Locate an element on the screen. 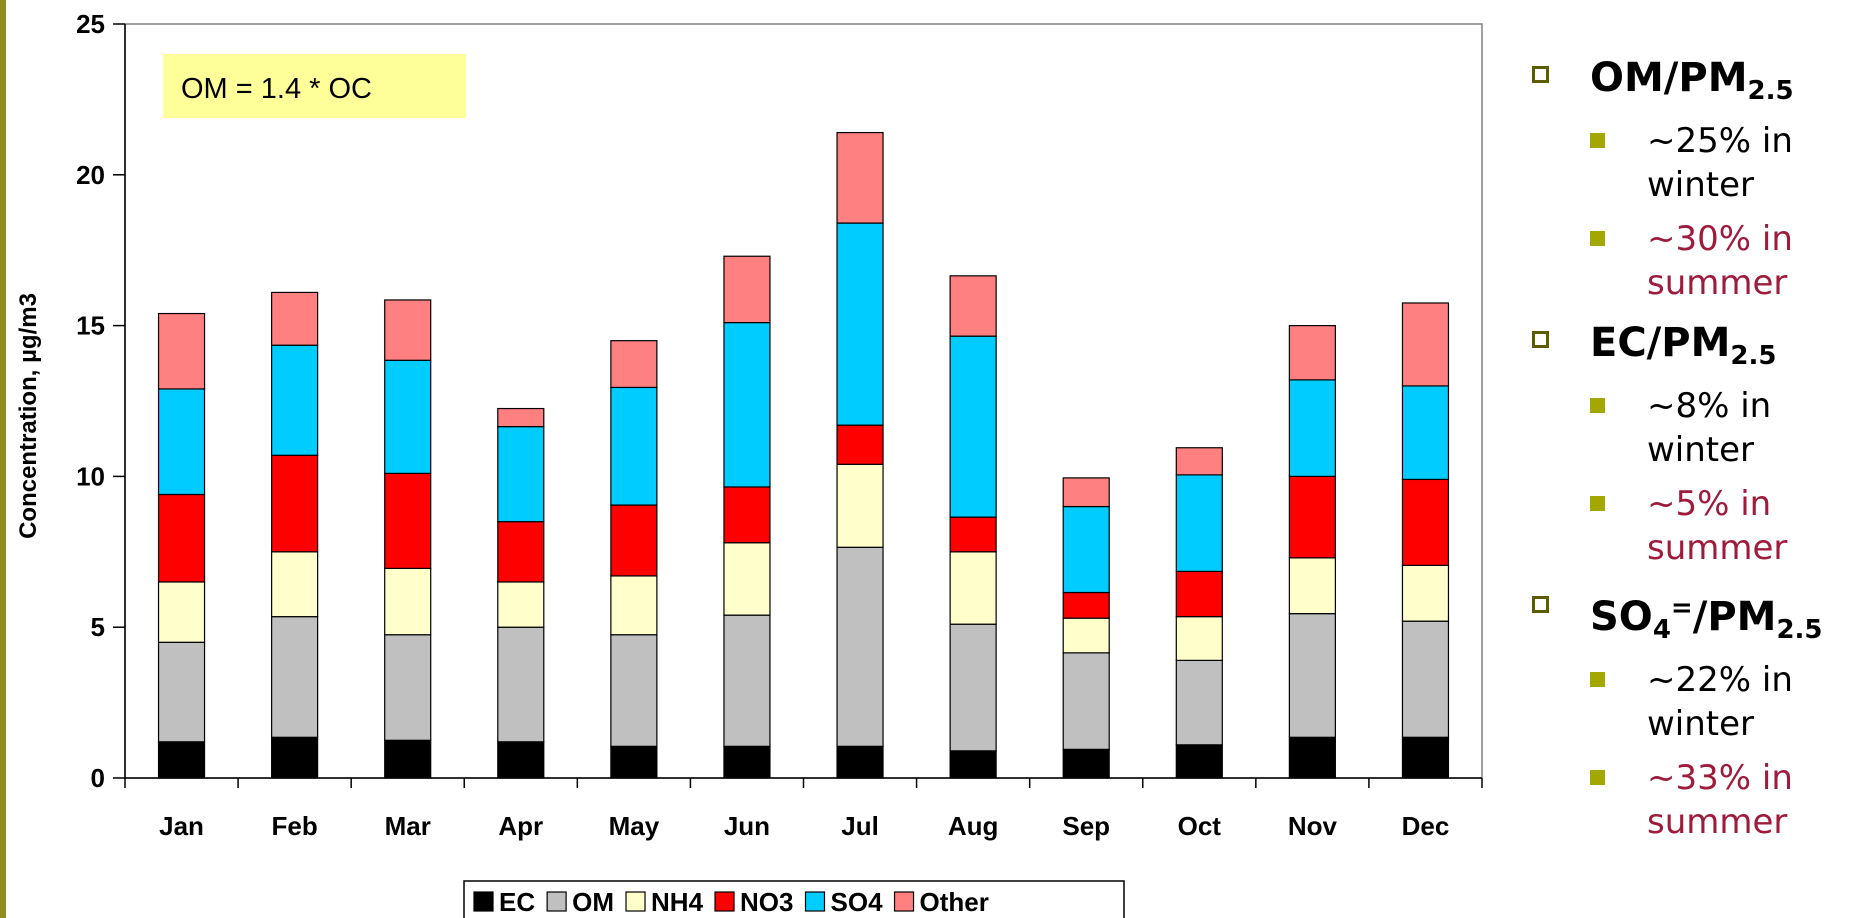  bar-ec-may is located at coordinates (634, 762).